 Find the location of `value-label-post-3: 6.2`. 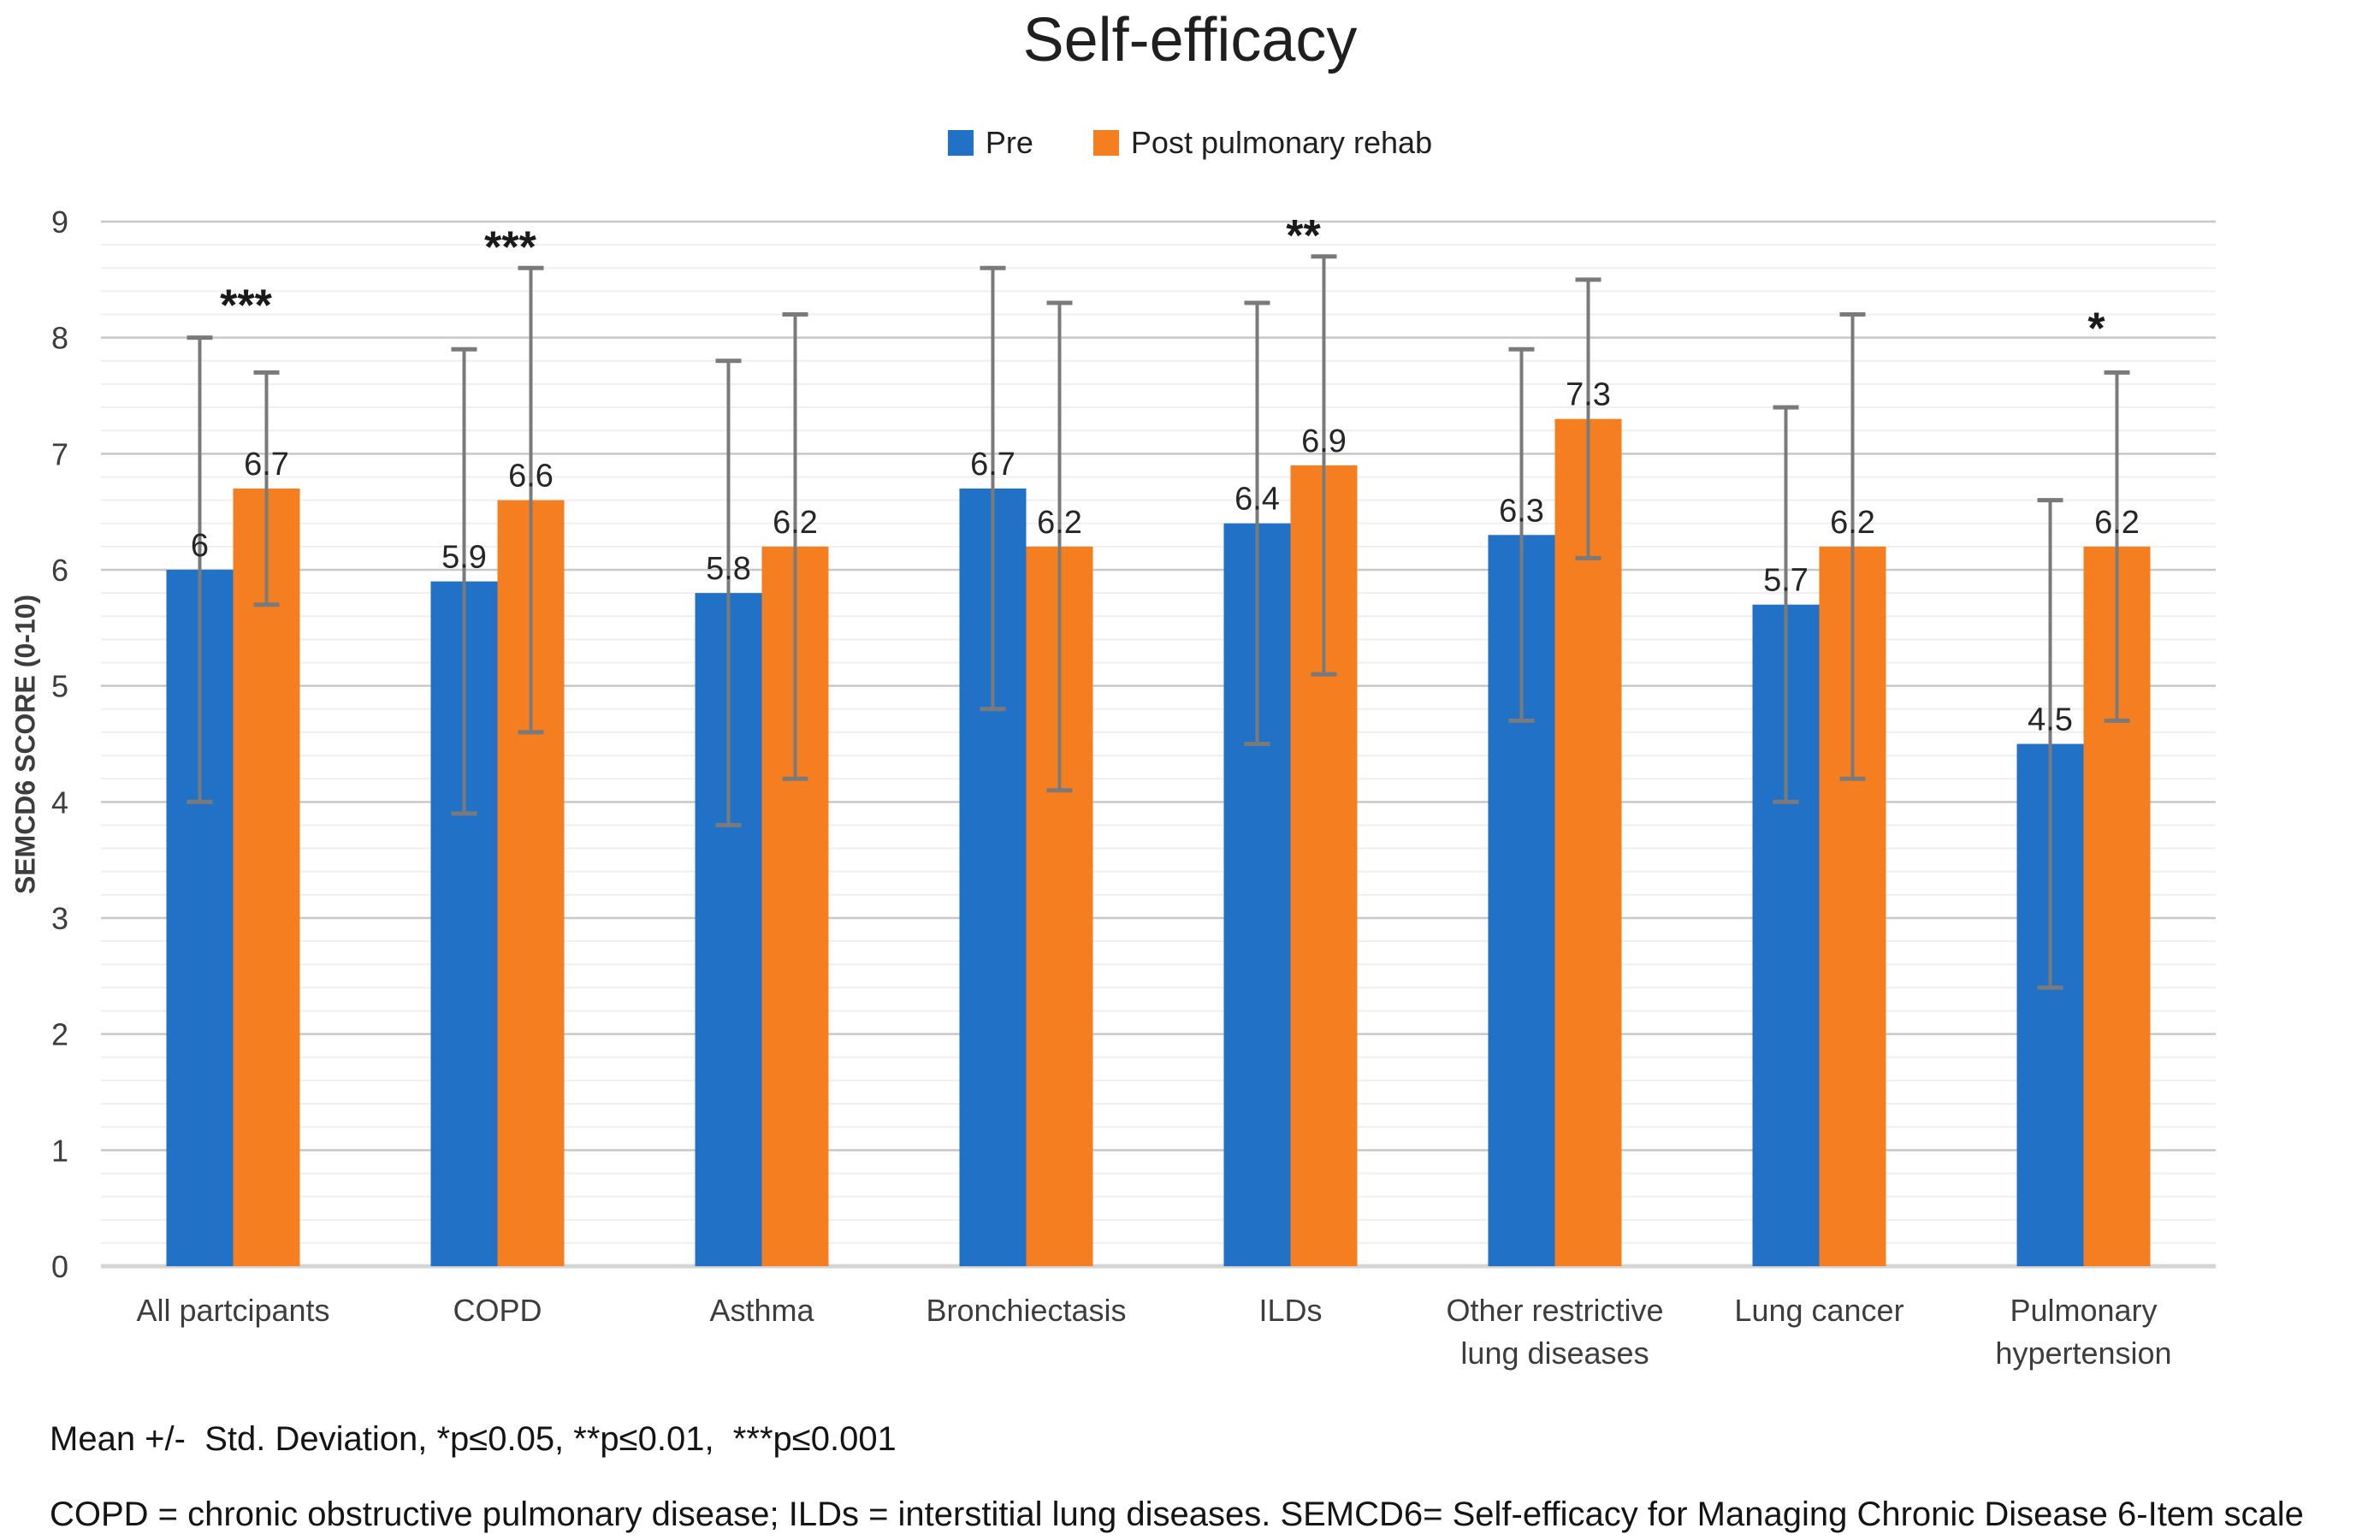

value-label-post-3: 6.2 is located at coordinates (795, 523).